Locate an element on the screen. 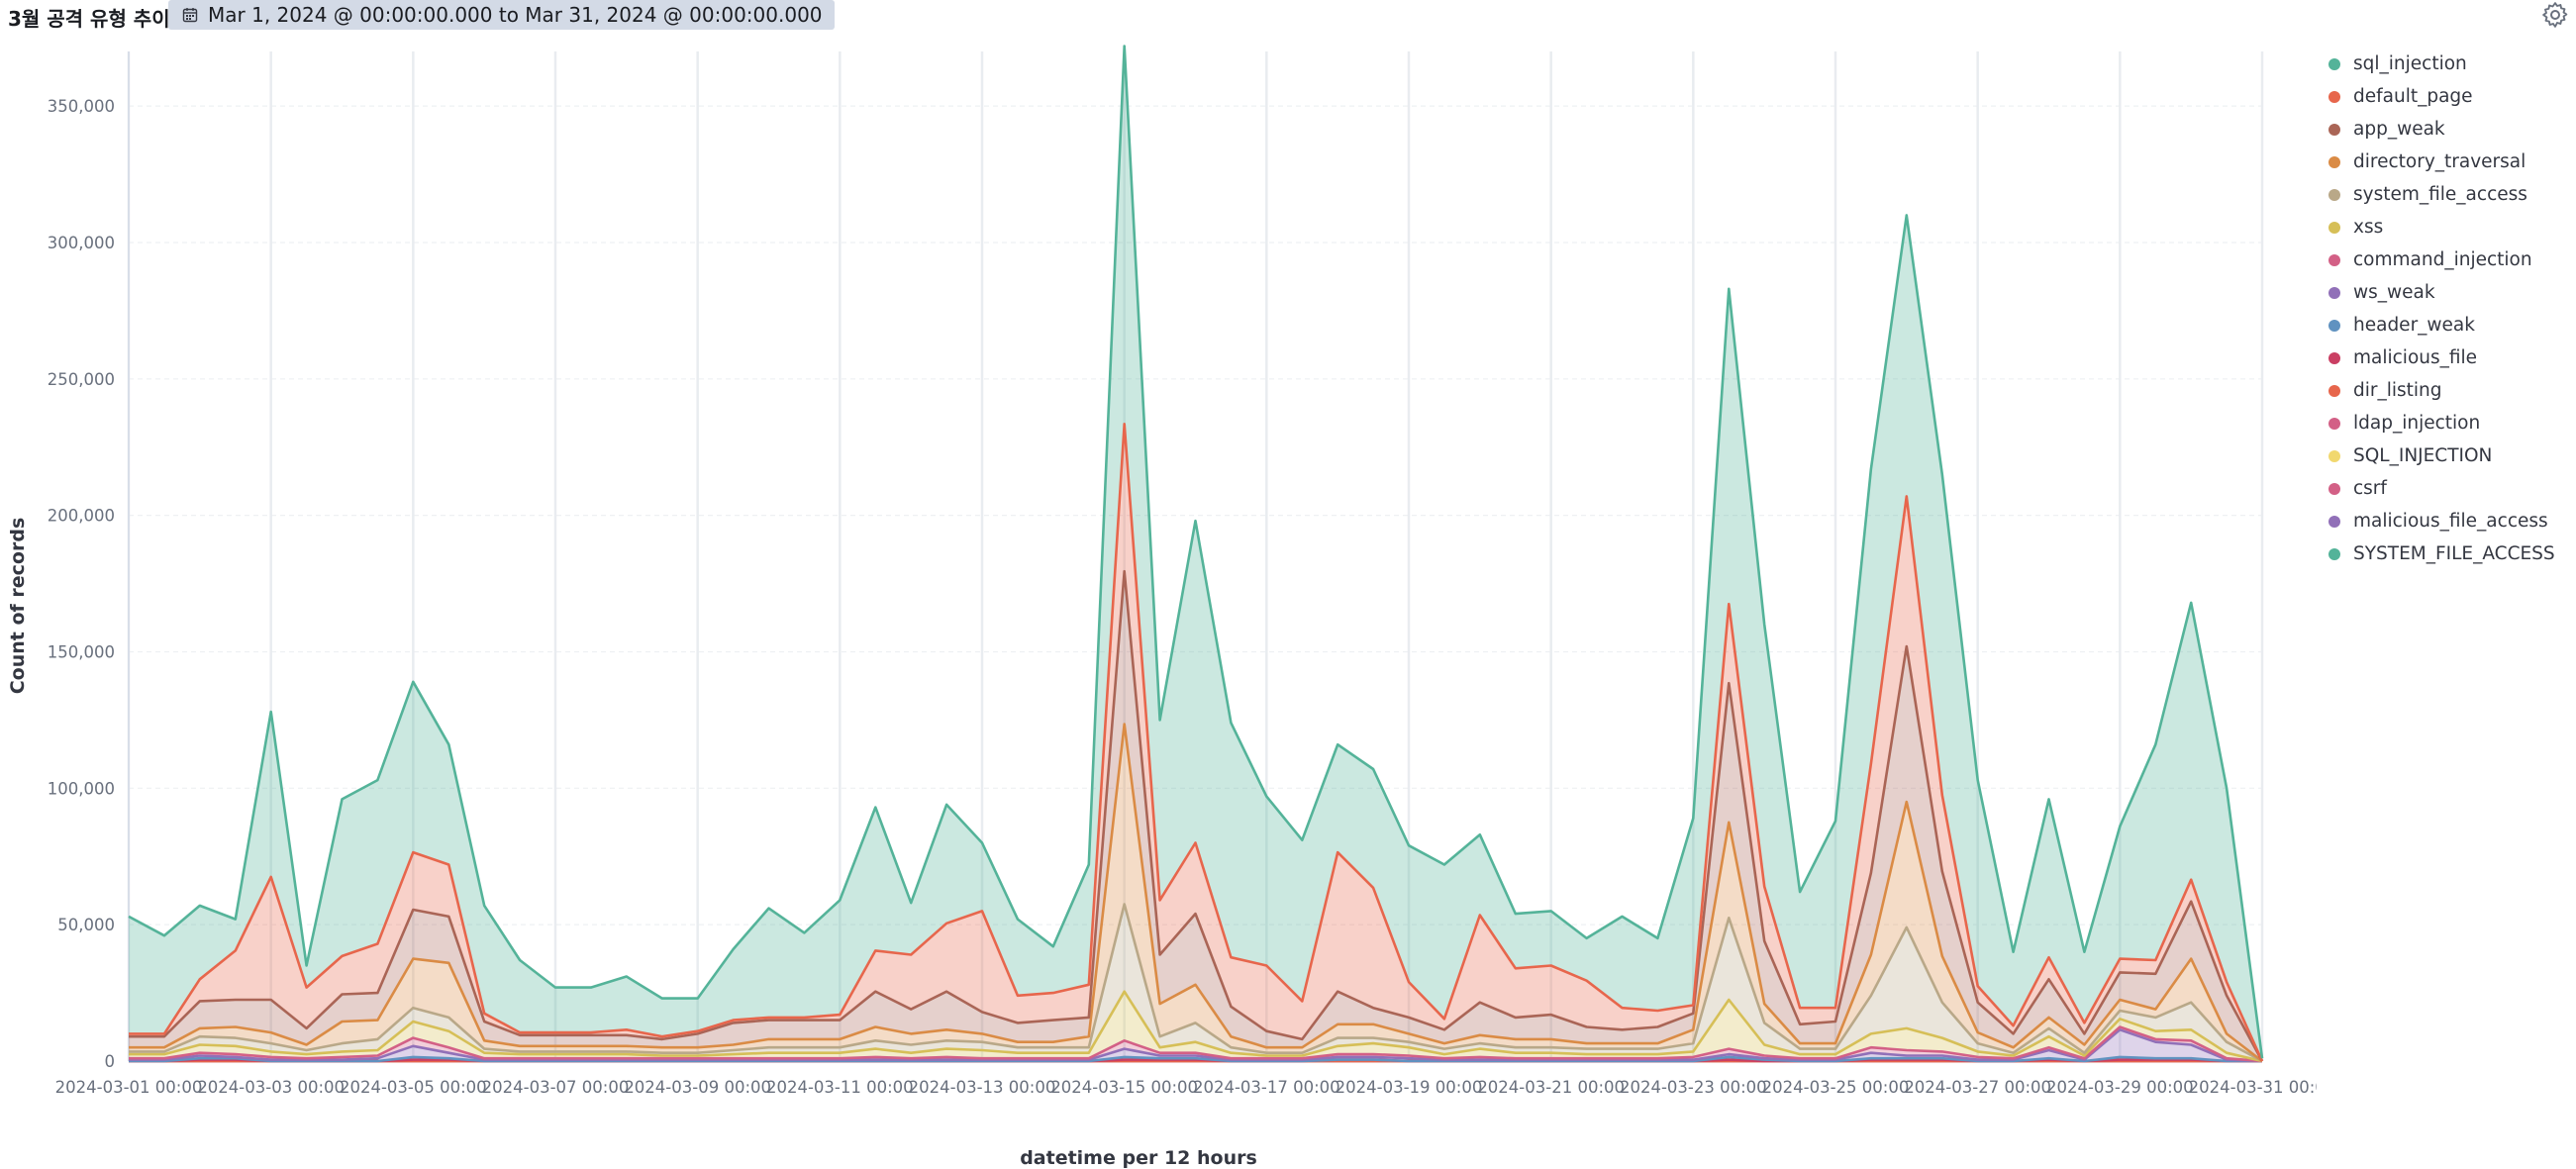  y-tick-label: 200,000 is located at coordinates (82, 516).